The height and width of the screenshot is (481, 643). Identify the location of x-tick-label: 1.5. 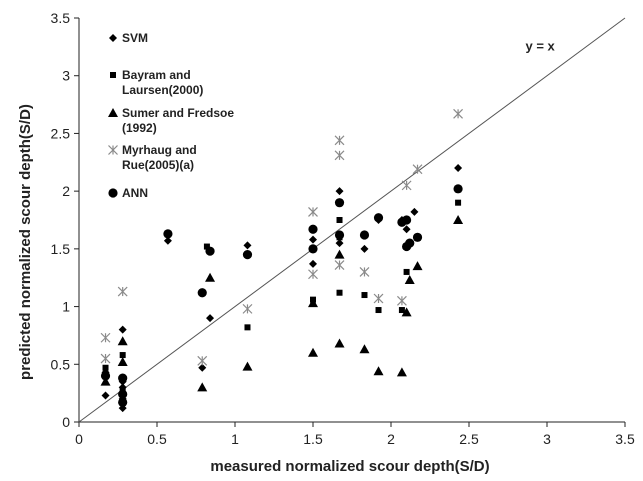
(313, 439).